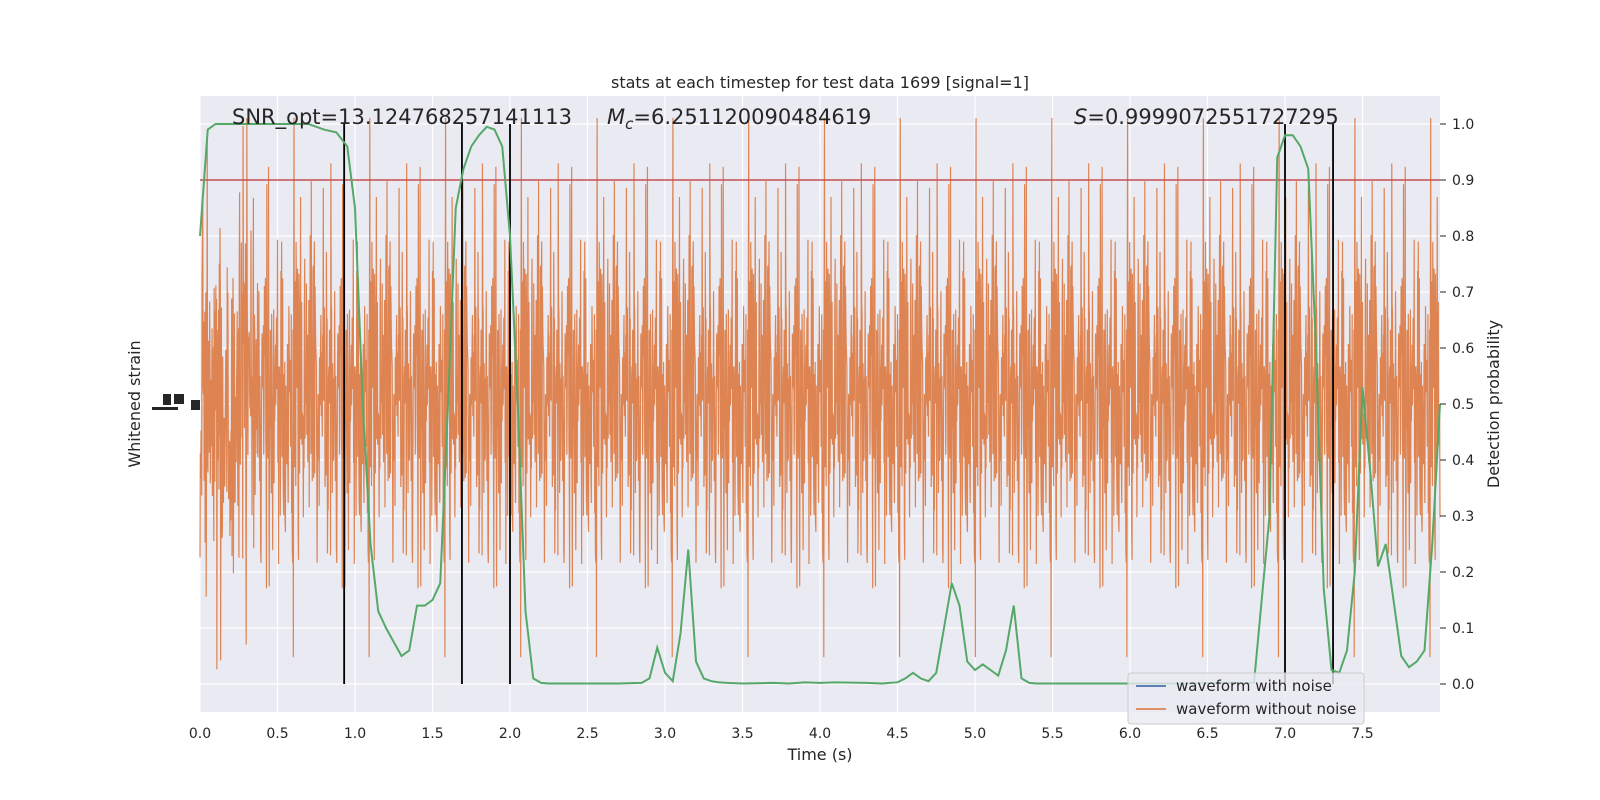  I want to click on x-tick-label: 0.5, so click(277, 734).